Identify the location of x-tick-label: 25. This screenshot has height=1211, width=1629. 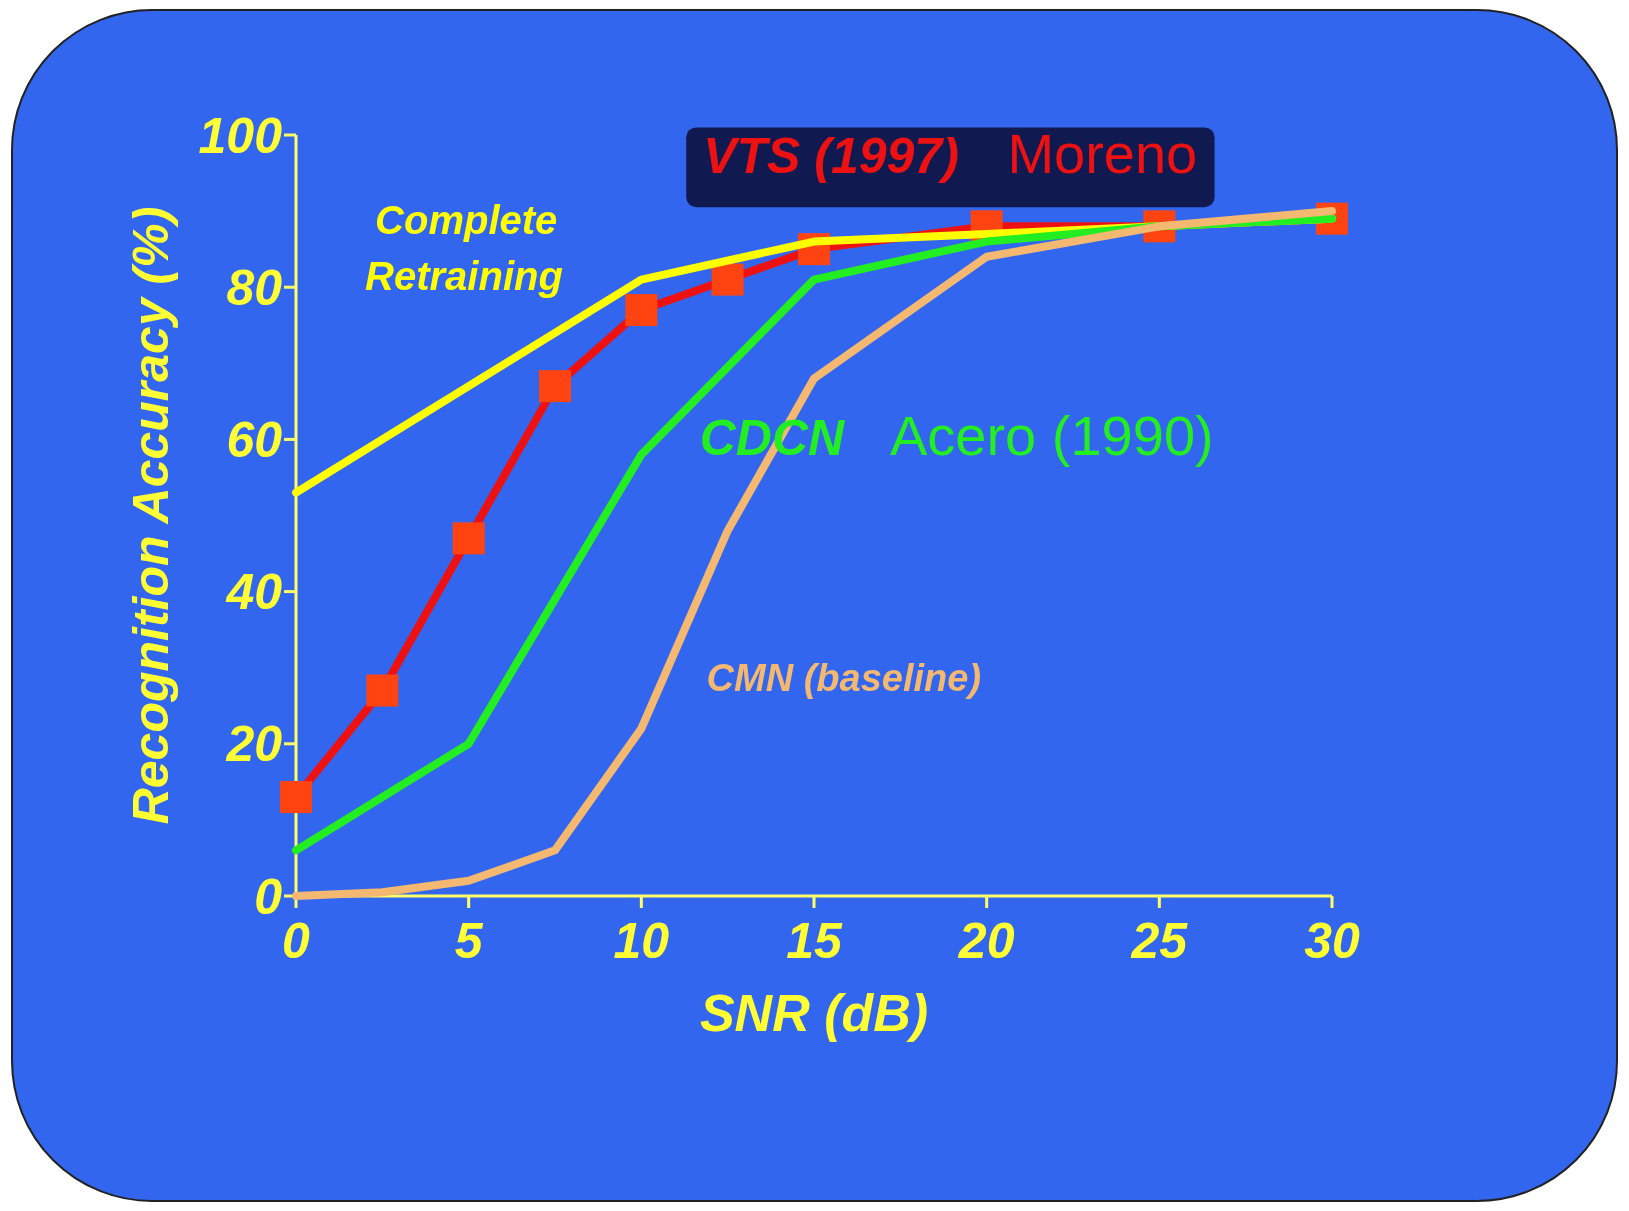
(1159, 941).